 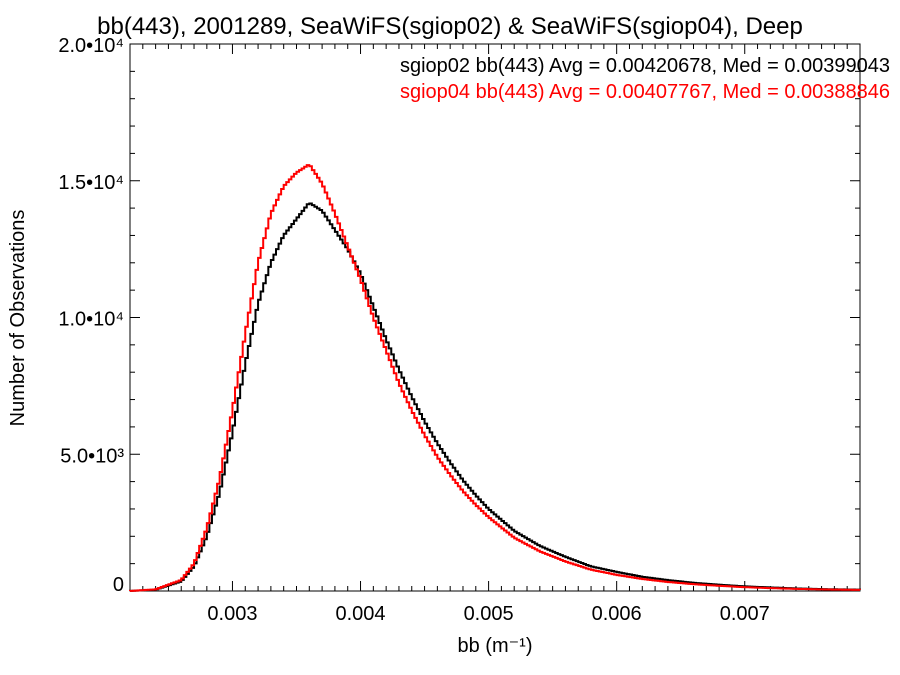 I want to click on x-axis-label: bb (m⁻¹), so click(x=495, y=646).